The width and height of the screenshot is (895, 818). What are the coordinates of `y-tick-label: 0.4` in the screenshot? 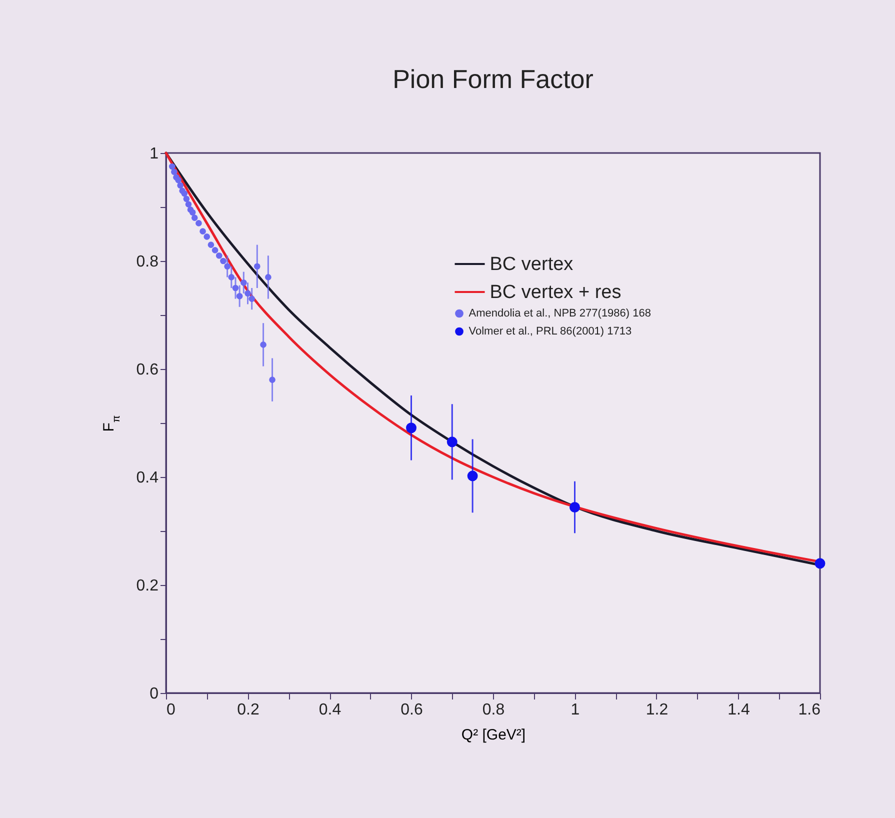 It's located at (147, 478).